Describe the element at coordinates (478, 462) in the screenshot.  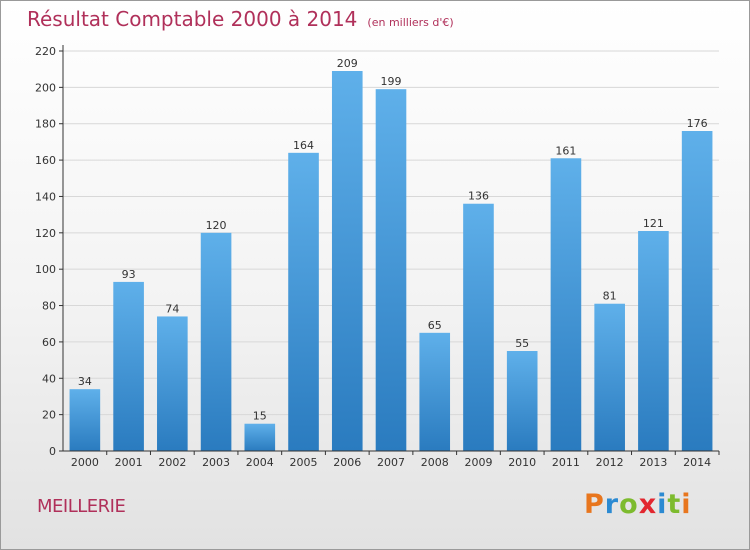
I see `x-tick-label: 2009` at that location.